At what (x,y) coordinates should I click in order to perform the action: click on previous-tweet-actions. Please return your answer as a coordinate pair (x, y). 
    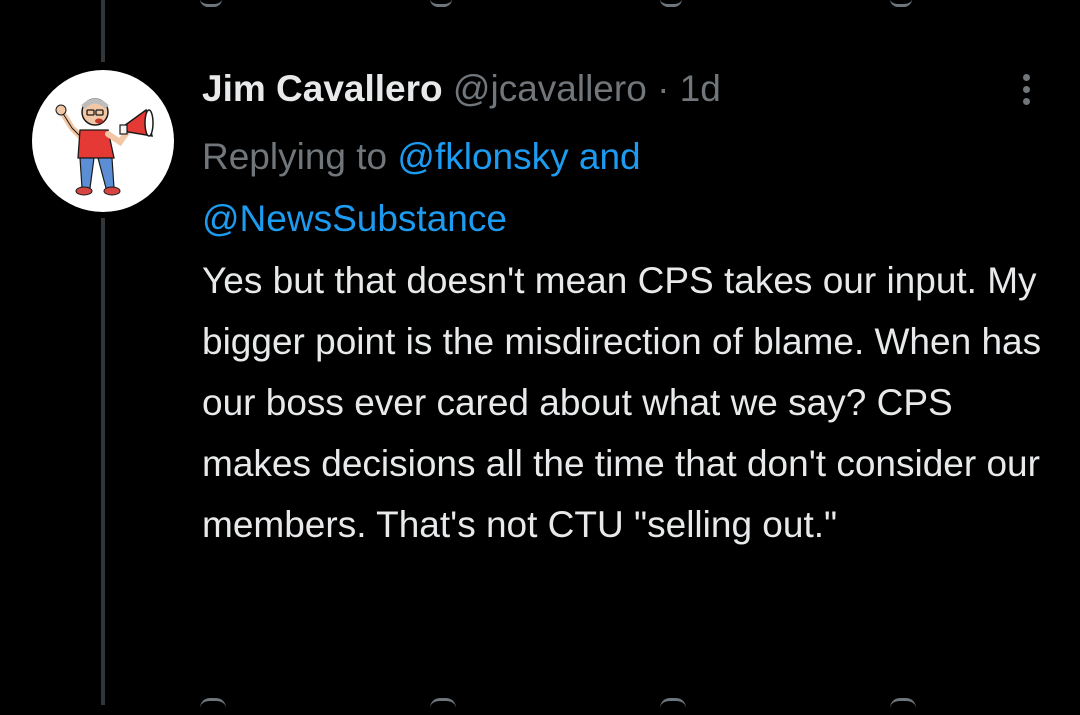
    Looking at the image, I should click on (570, 3).